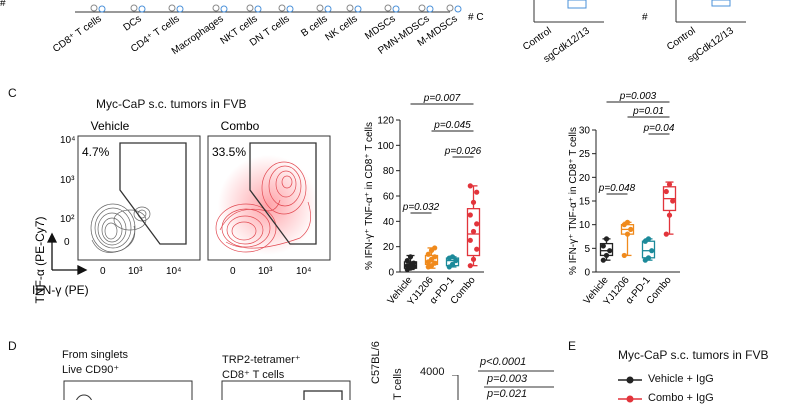 Image resolution: width=800 pixels, height=408 pixels. Describe the element at coordinates (67, 180) in the screenshot. I see `flow-y-tick-1e3: 10³` at that location.